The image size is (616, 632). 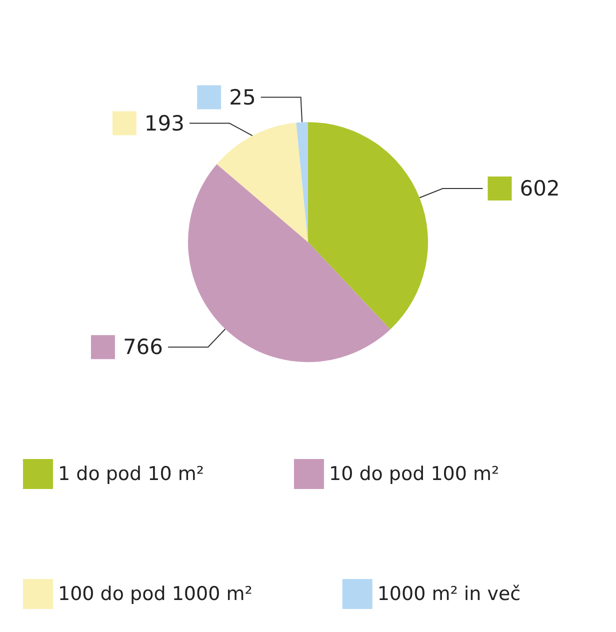 I want to click on legend-label: 100 do pod 1000 m², so click(x=155, y=594).